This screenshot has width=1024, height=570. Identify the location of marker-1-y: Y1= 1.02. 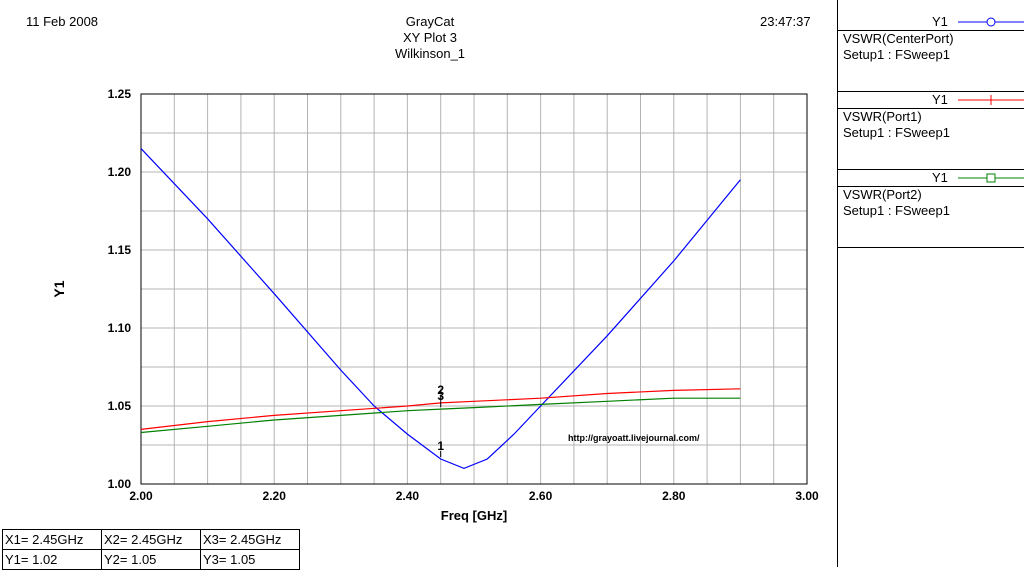
(52, 559).